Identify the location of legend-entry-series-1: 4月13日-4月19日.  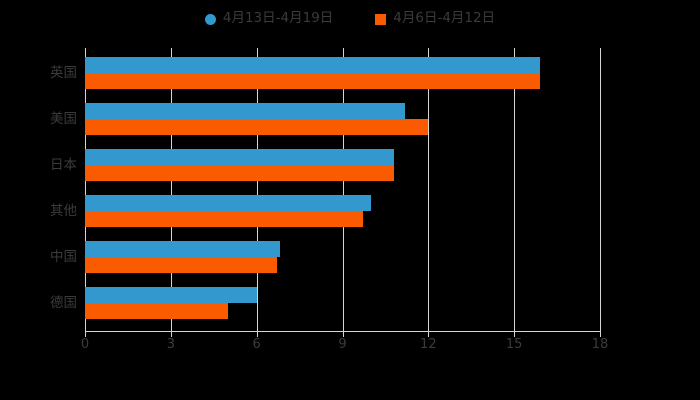
(269, 18).